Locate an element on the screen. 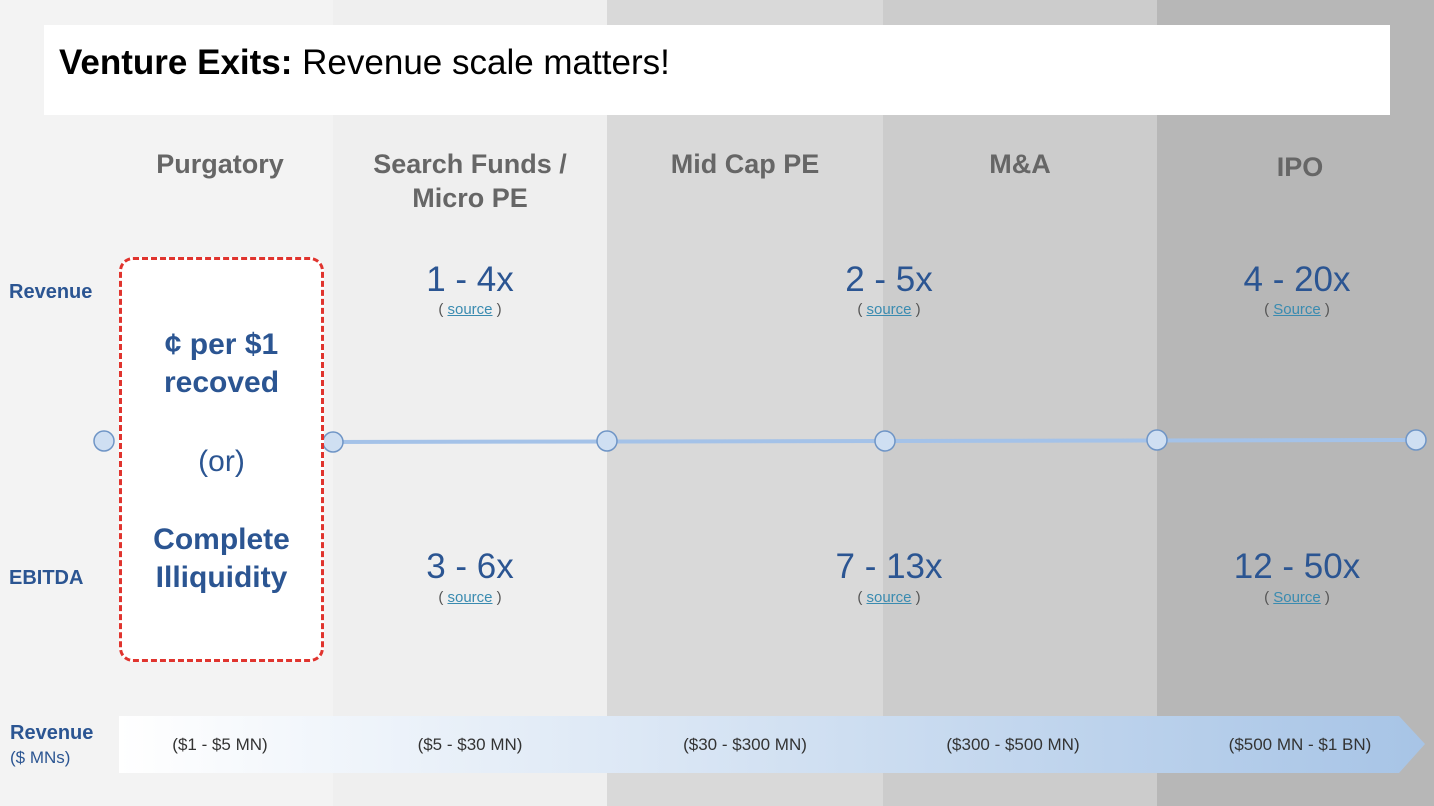 The image size is (1434, 806). slide-title: Venture Exits: Revenue scale matters! is located at coordinates (364, 63).